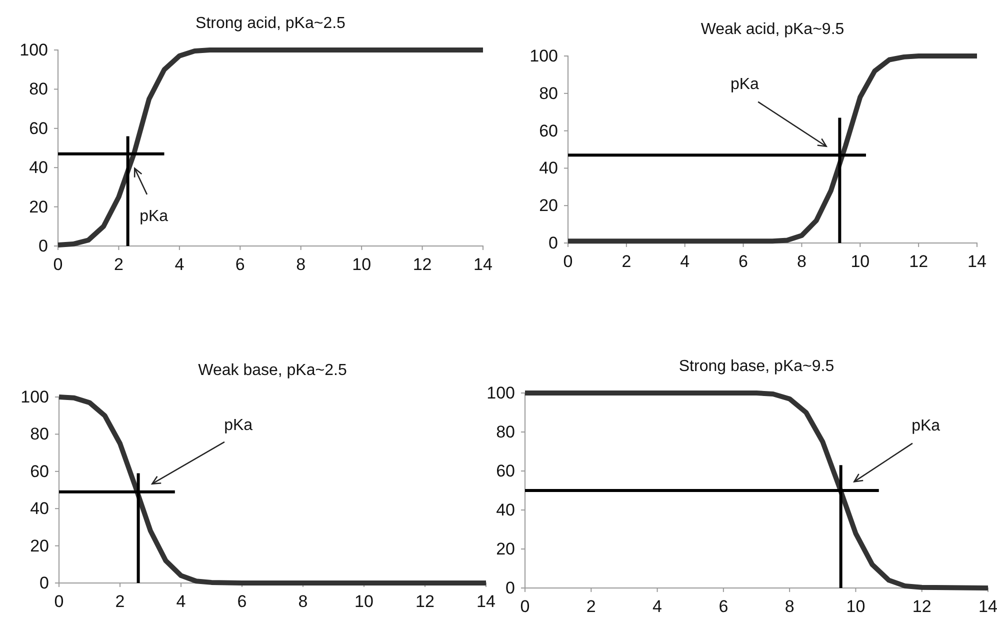  What do you see at coordinates (272, 370) in the screenshot?
I see `chart-title: Weak base, pKa~2.5` at bounding box center [272, 370].